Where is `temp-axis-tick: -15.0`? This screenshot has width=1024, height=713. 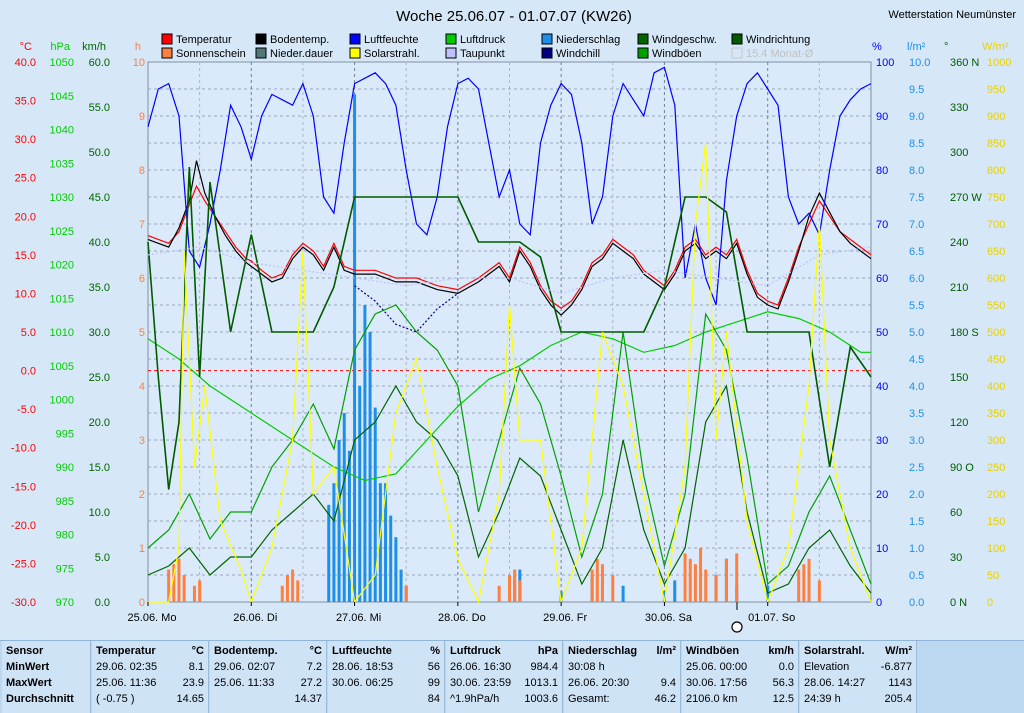 temp-axis-tick: -15.0 is located at coordinates (23, 487).